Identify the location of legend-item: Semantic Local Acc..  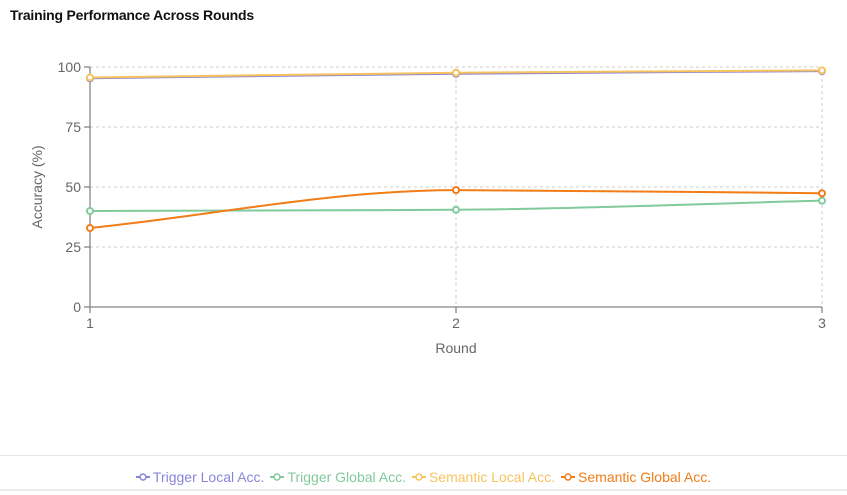
(483, 477).